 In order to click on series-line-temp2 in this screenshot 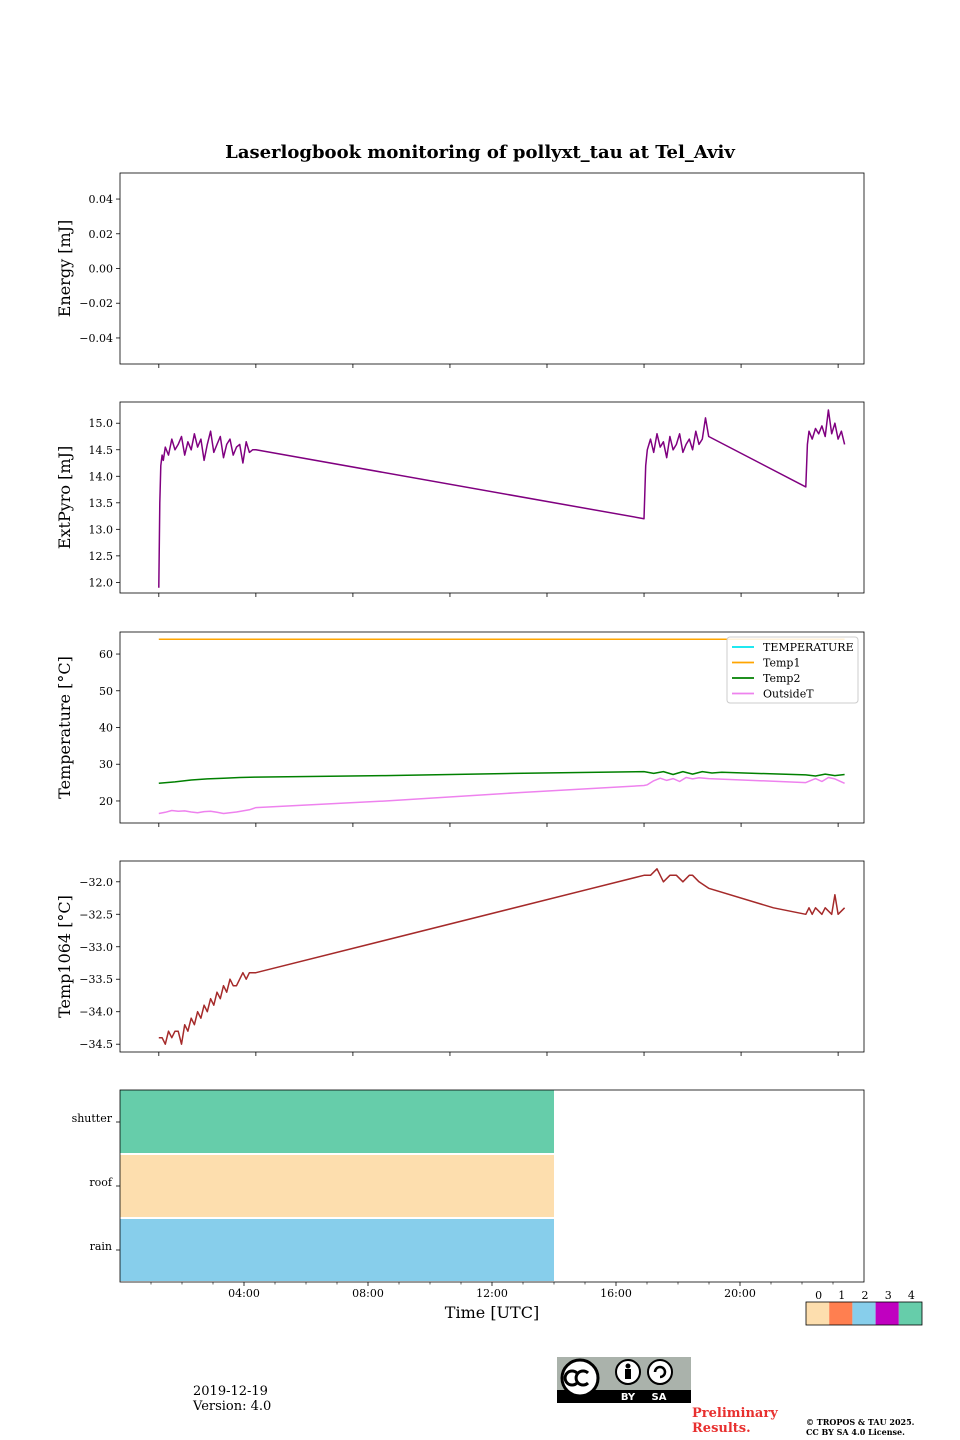, I will do `click(501, 777)`.